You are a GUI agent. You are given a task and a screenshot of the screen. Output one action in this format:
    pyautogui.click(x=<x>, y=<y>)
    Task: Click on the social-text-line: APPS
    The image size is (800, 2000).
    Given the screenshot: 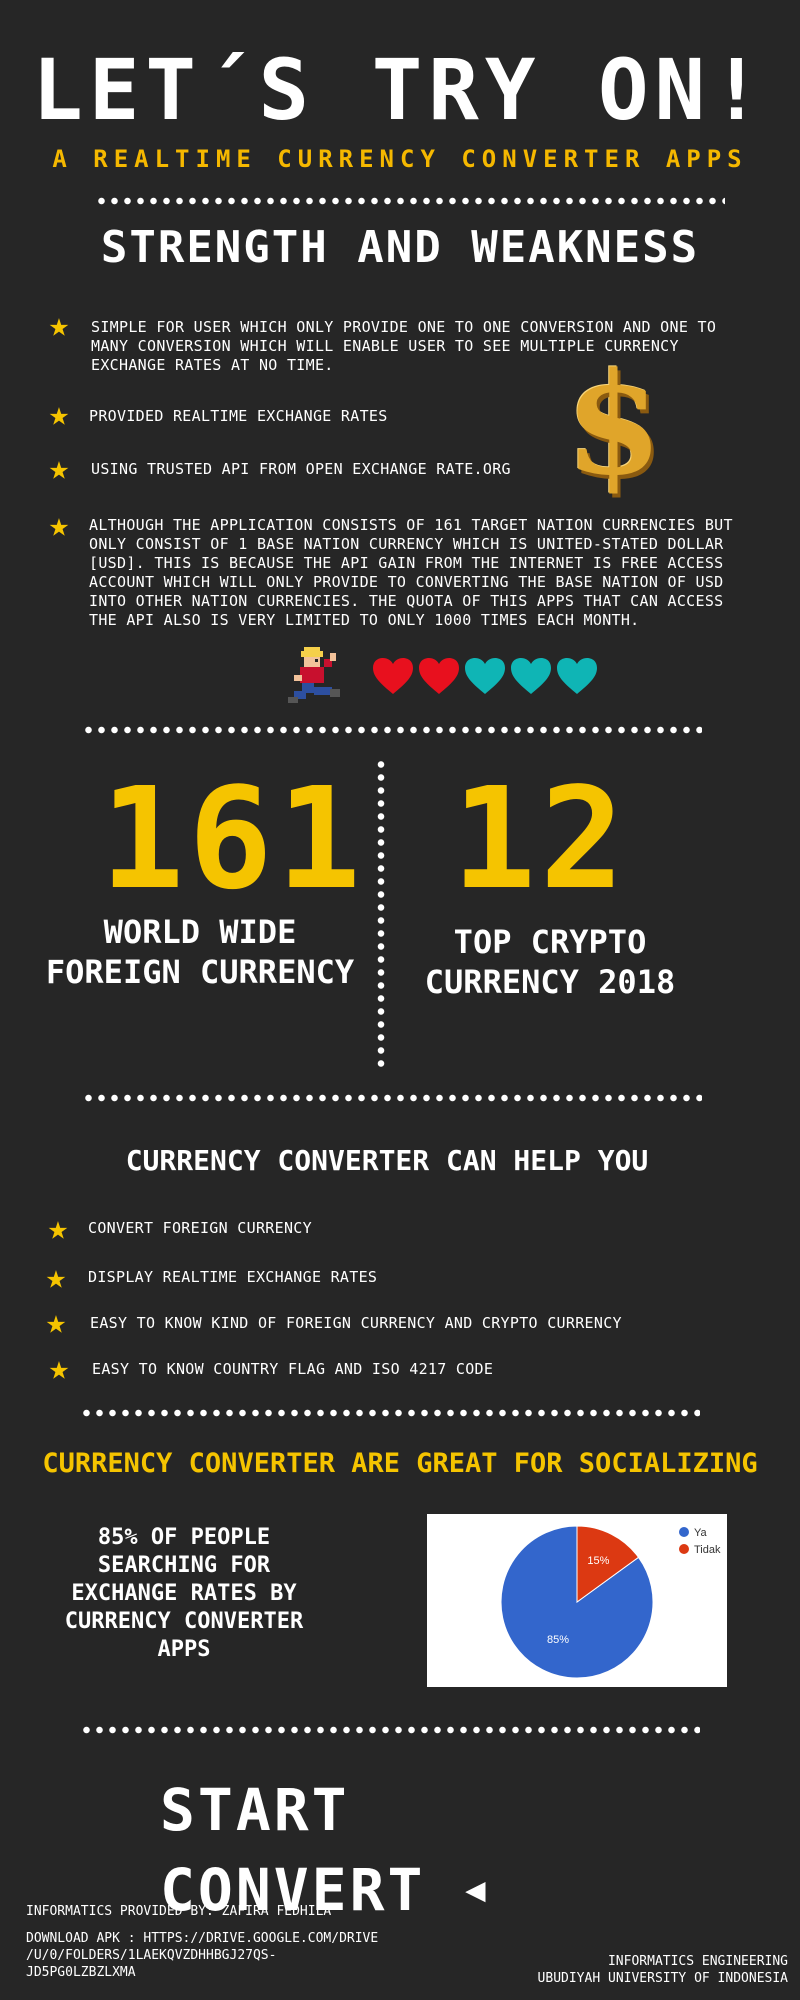 What is the action you would take?
    pyautogui.click(x=184, y=1649)
    